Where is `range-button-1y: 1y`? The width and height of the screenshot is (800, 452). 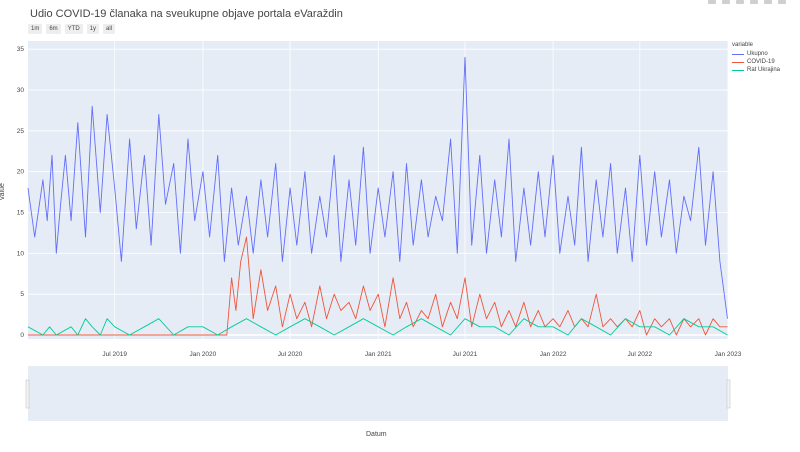 range-button-1y: 1y is located at coordinates (93, 29).